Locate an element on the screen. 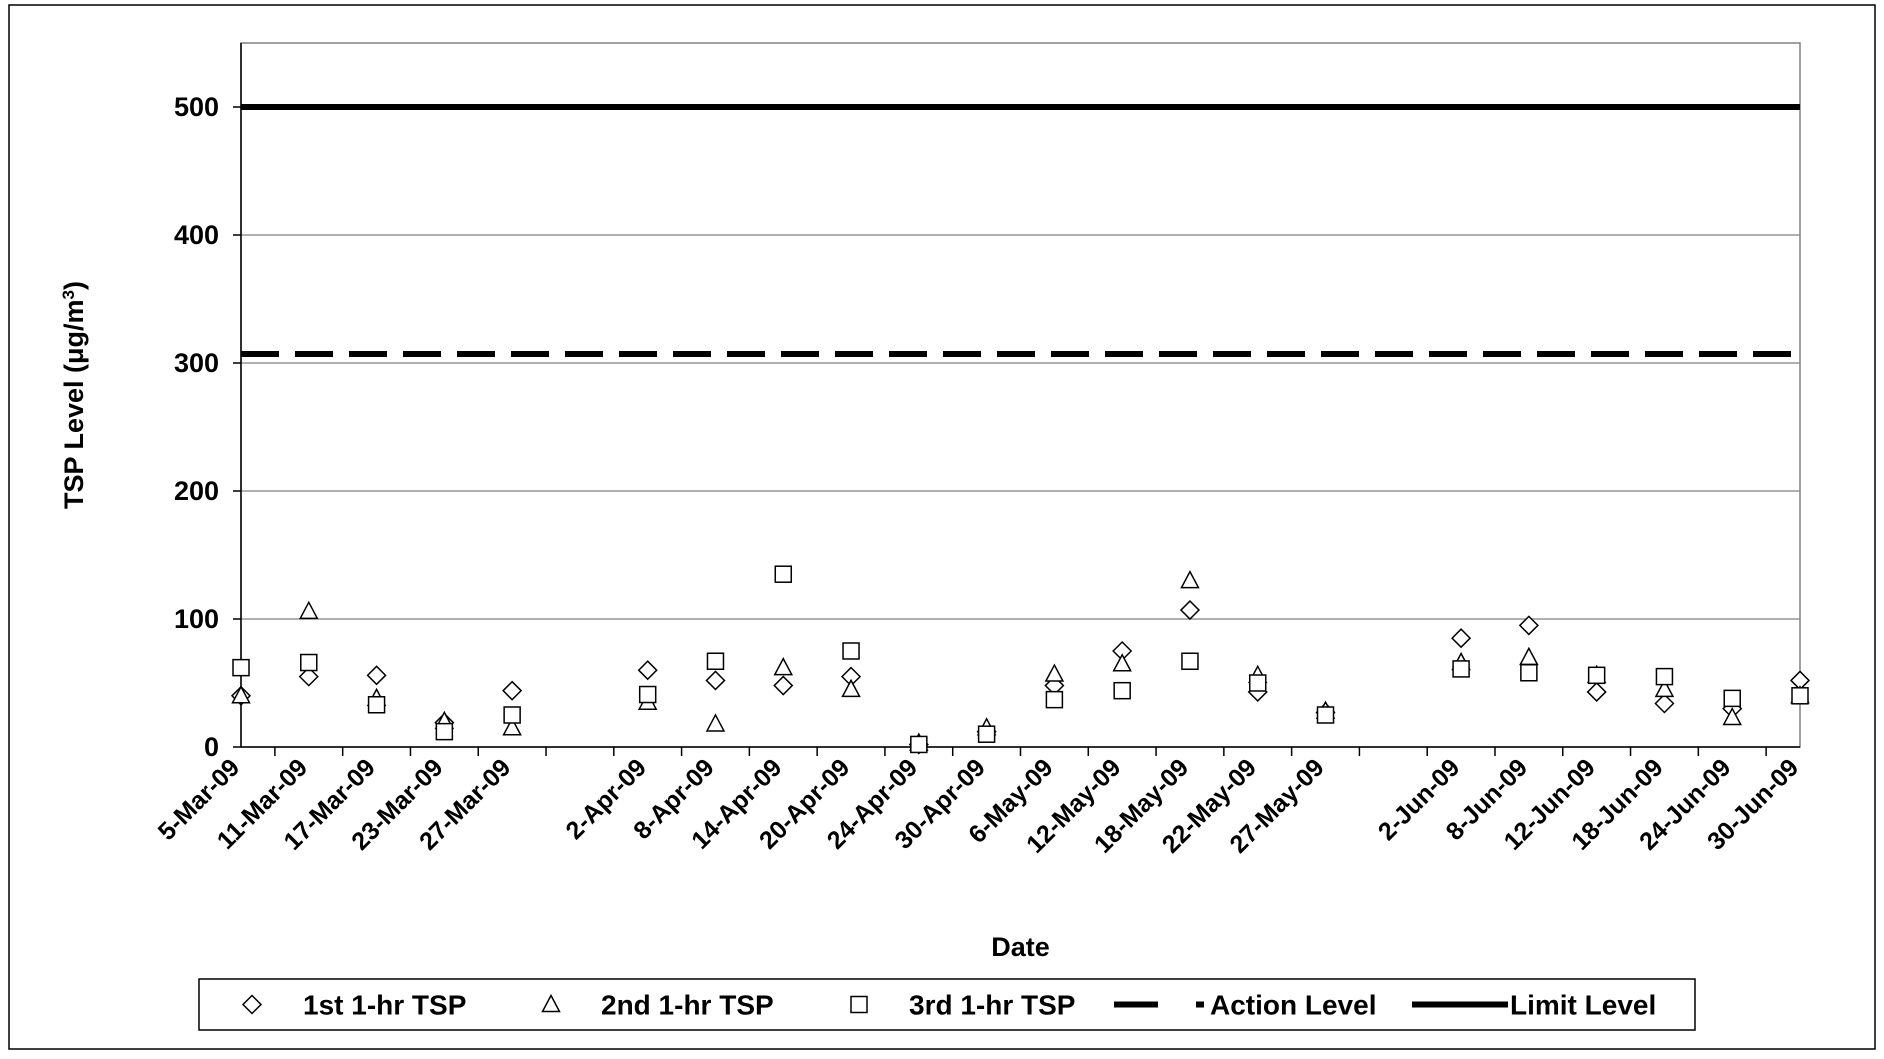  y-axis-title: TSP Level (μg/m3) is located at coordinates (74, 395).